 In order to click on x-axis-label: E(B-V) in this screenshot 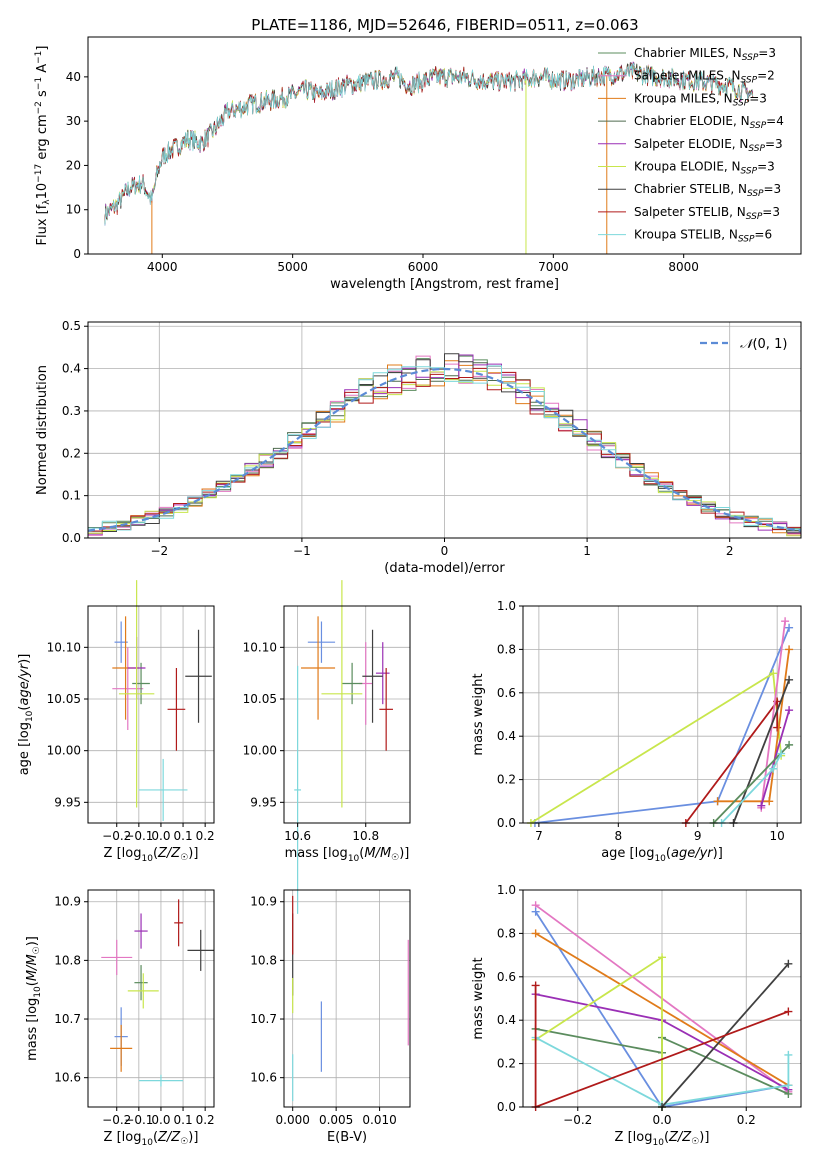, I will do `click(347, 1137)`.